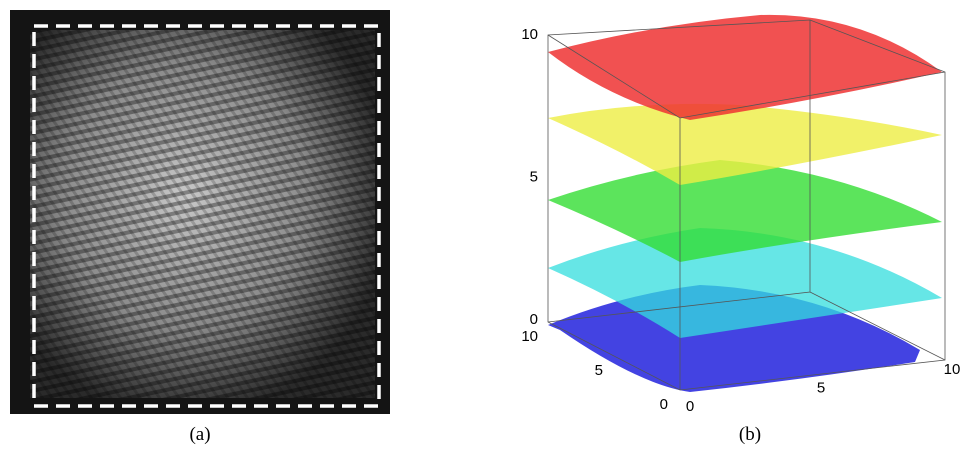  I want to click on z-tick-label: 10, so click(529, 34).